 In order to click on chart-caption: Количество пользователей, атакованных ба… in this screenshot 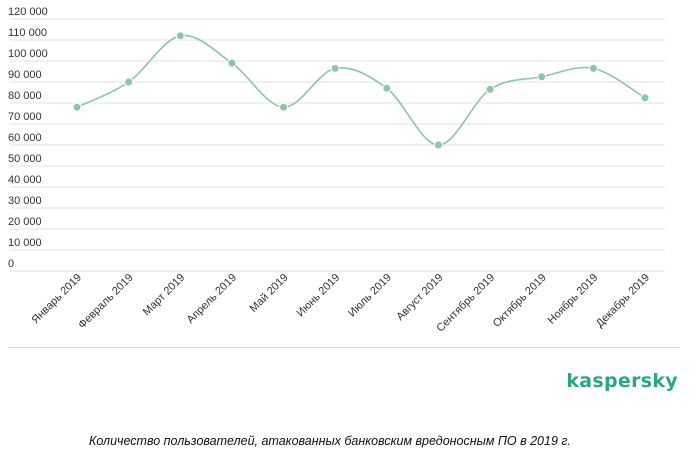, I will do `click(330, 441)`.